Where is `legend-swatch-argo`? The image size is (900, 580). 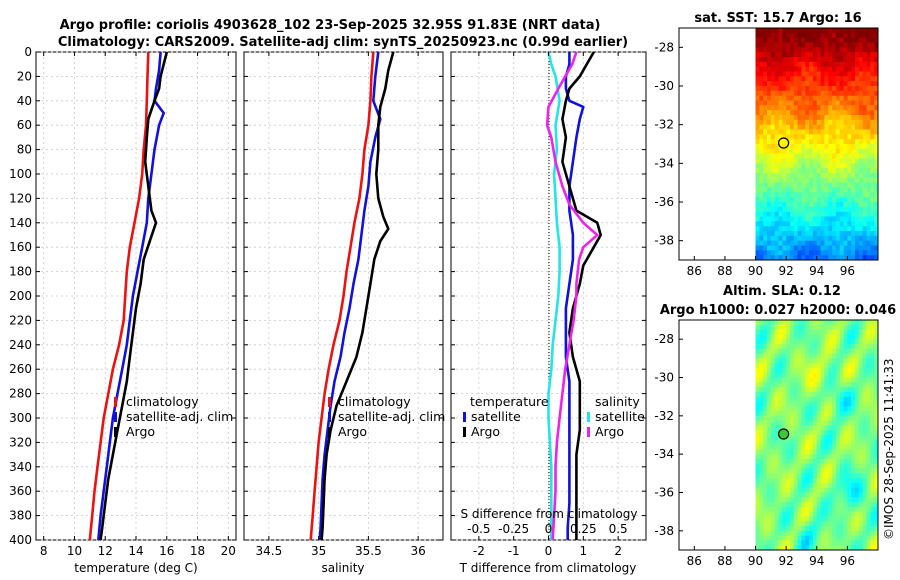 legend-swatch-argo is located at coordinates (115, 432).